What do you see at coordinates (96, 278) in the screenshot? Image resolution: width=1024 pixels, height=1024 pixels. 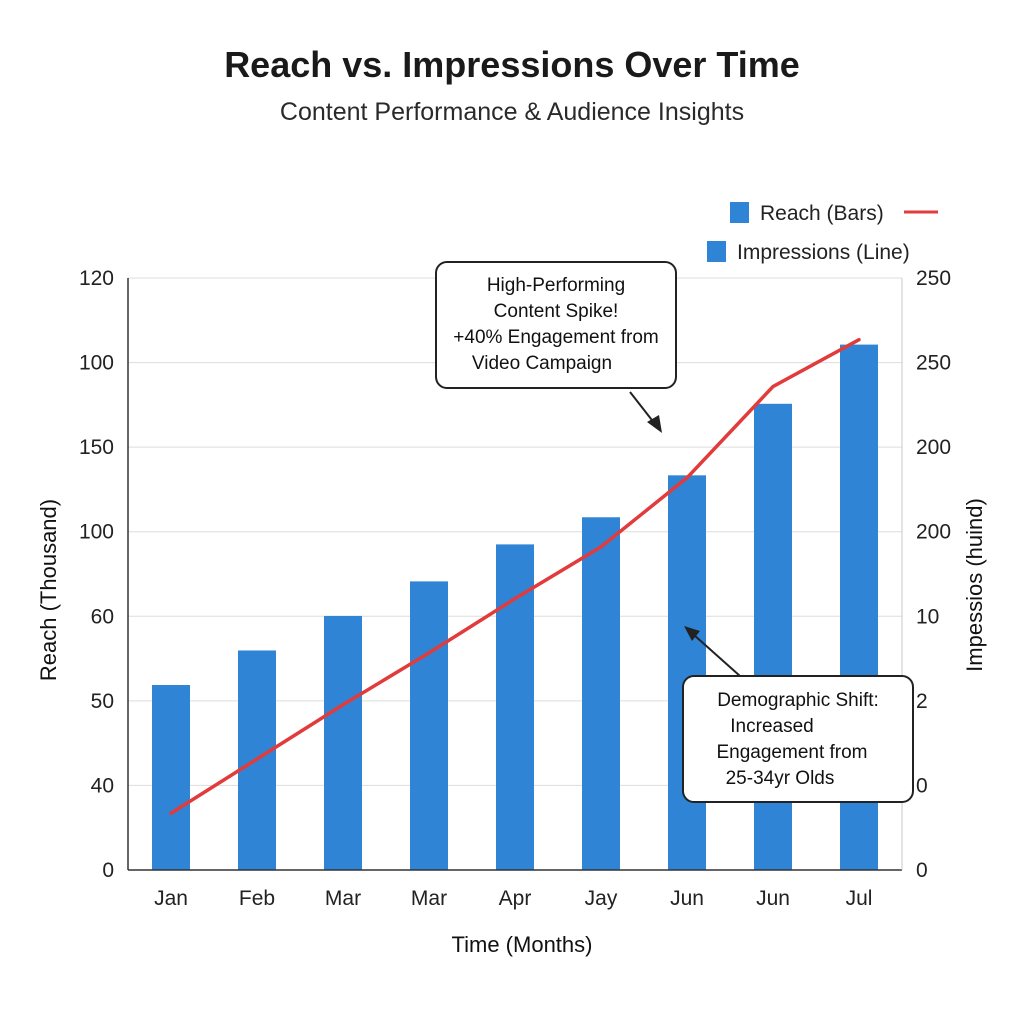 I see `y-tick-label: 120` at bounding box center [96, 278].